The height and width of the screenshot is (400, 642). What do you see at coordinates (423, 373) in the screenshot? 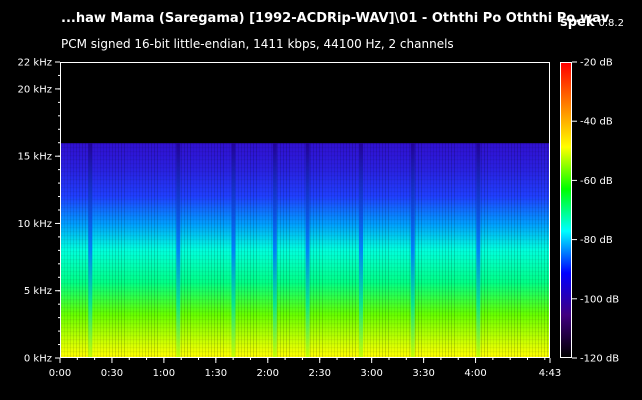
I see `time-tick-label: 3:30` at bounding box center [423, 373].